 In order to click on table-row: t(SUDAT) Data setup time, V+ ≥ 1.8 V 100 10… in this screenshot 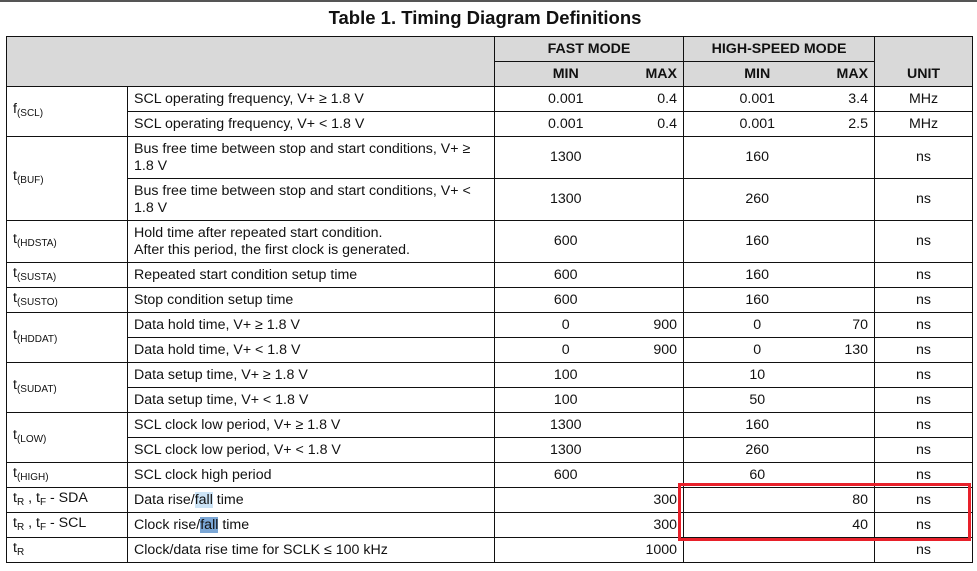, I will do `click(490, 387)`.